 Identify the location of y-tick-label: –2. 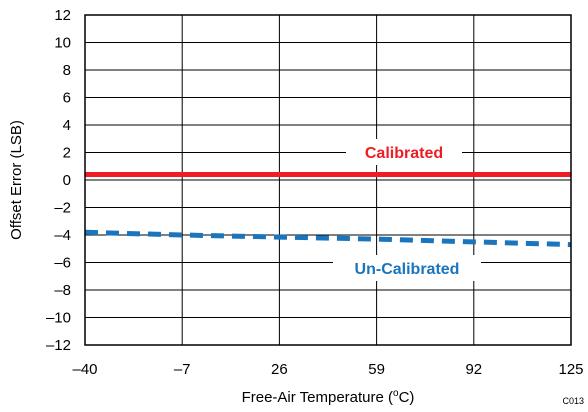
(62, 208).